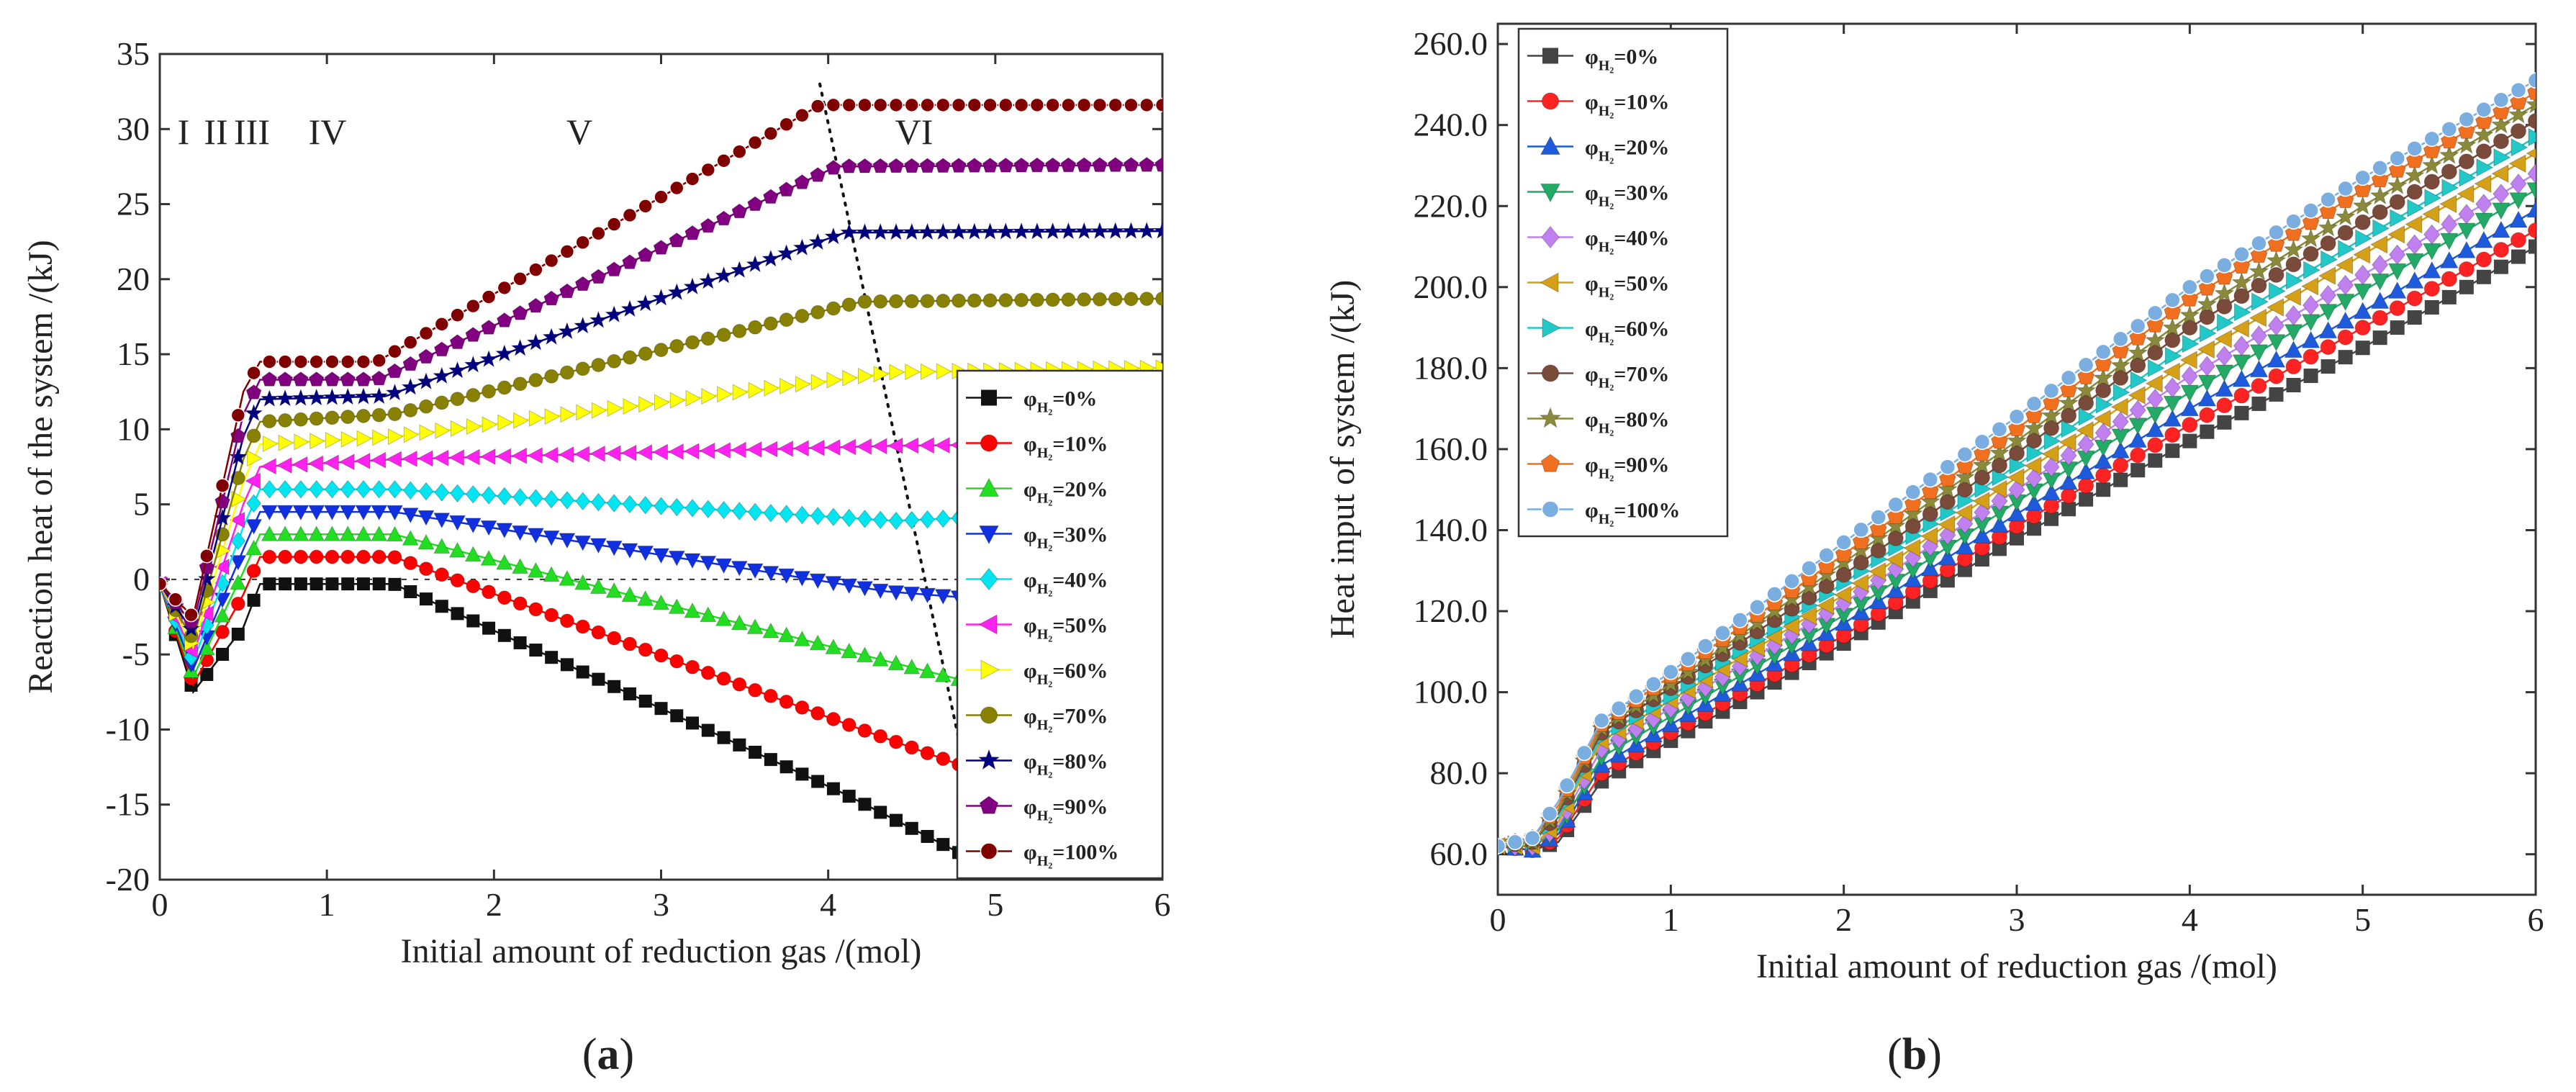 This screenshot has height=1092, width=2576. Describe the element at coordinates (134, 53) in the screenshot. I see `y-tick-label: 35` at that location.